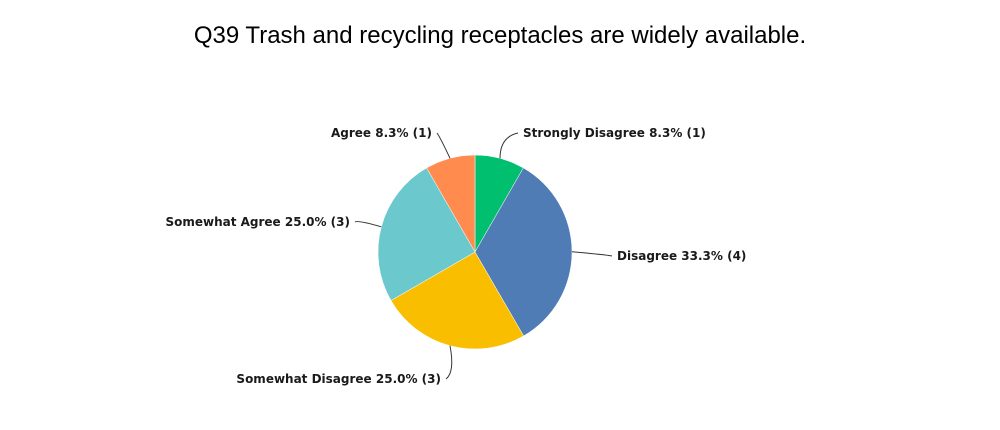  What do you see at coordinates (257, 222) in the screenshot?
I see `slice-label-somewhat-agree: Somewhat Agree 25.0% (3)` at bounding box center [257, 222].